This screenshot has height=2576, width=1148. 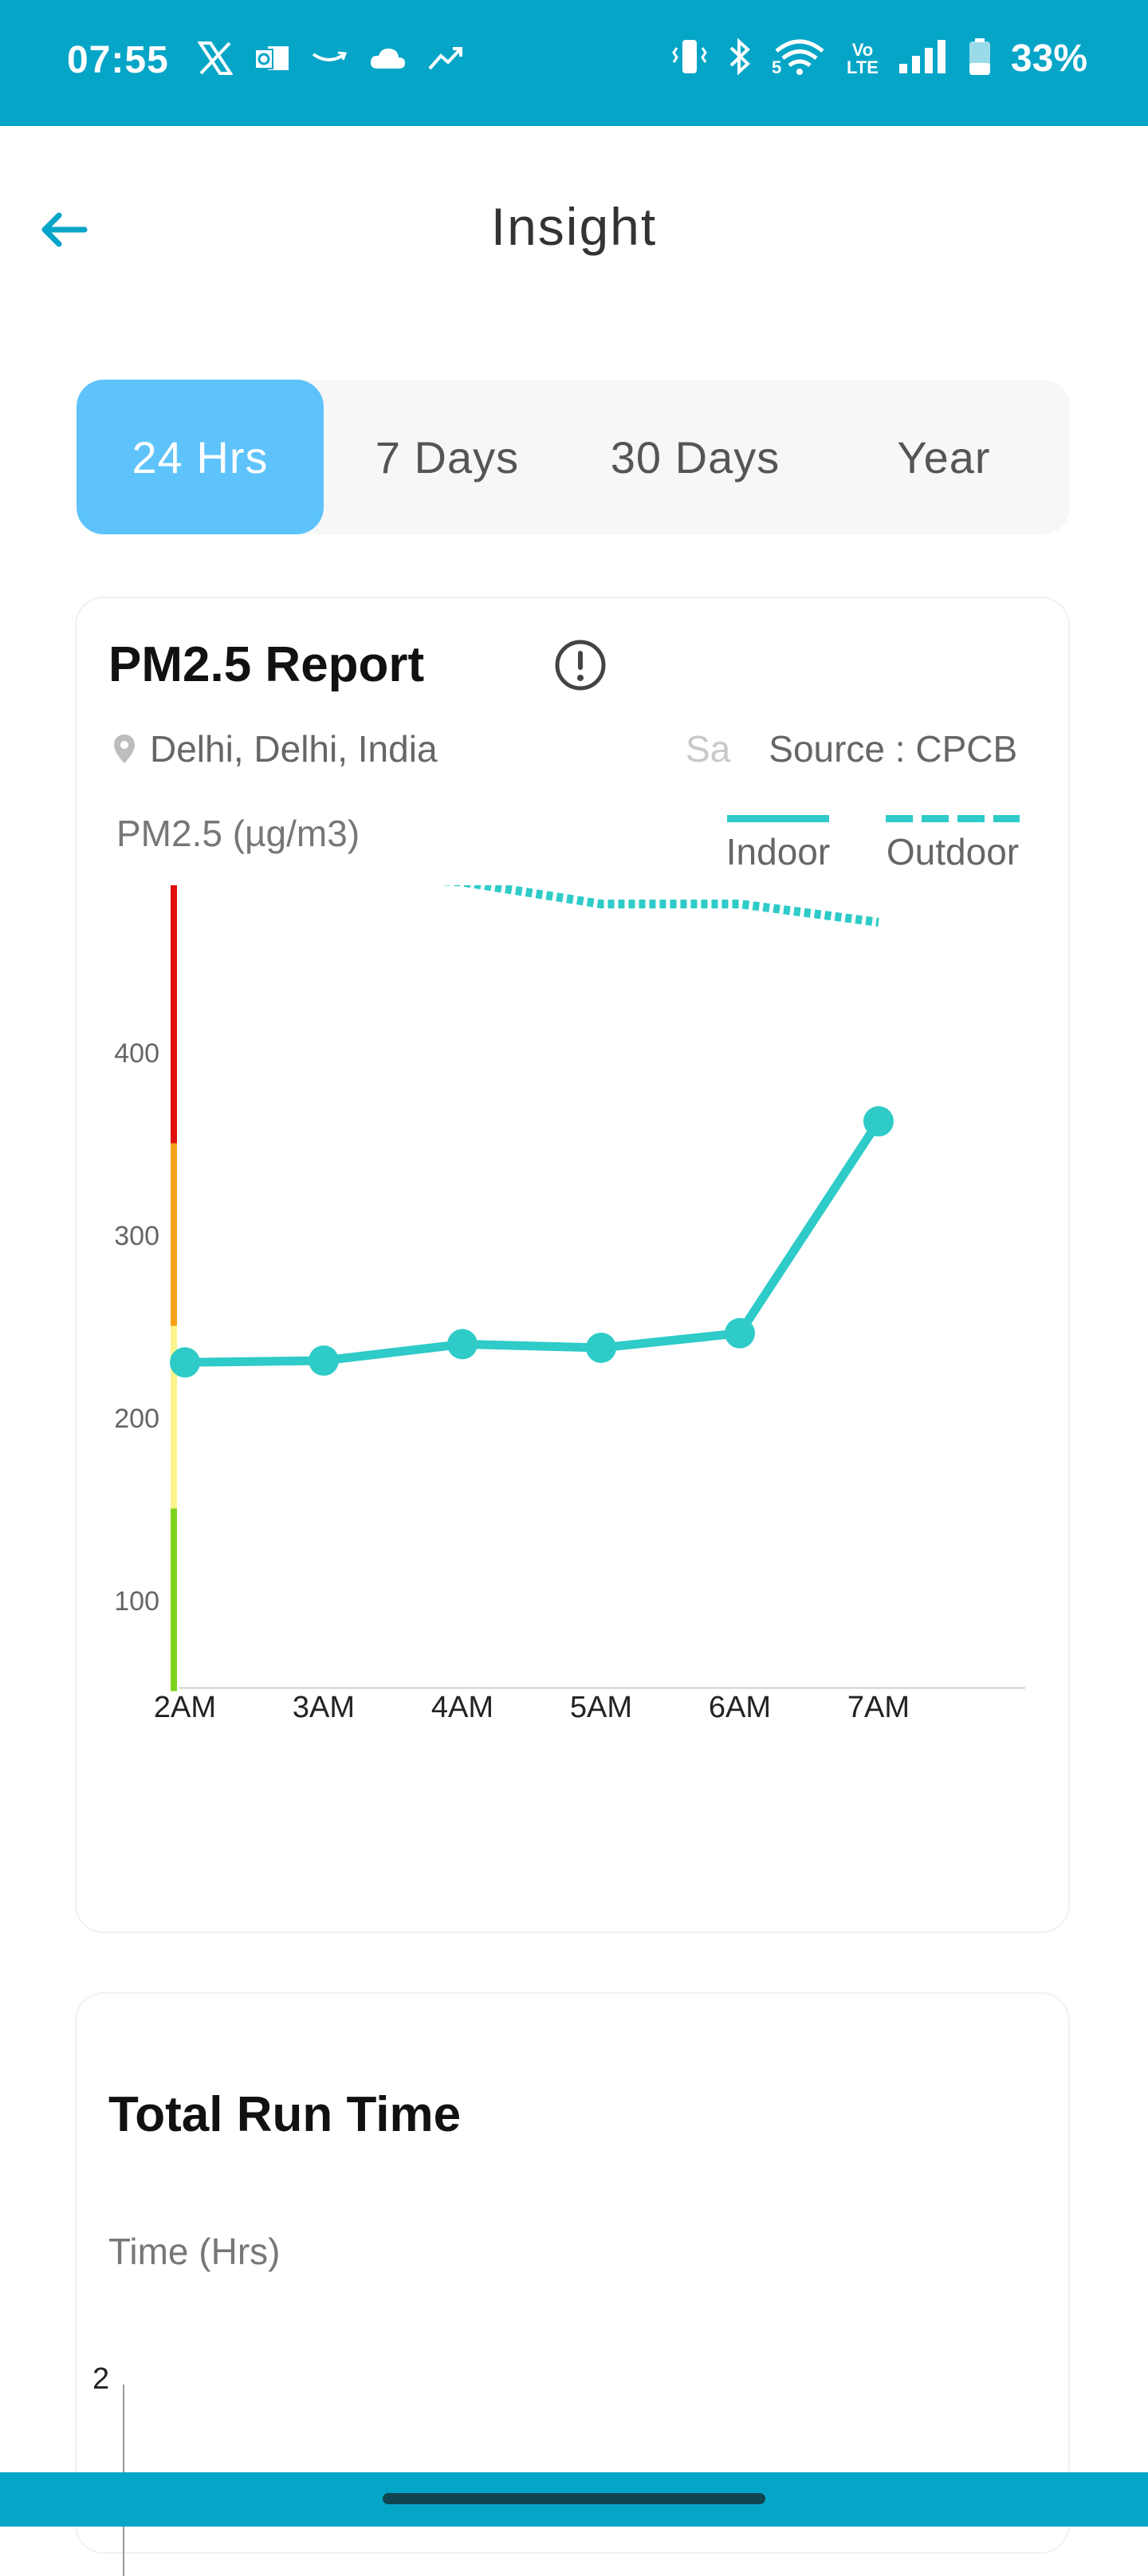 What do you see at coordinates (740, 1707) in the screenshot?
I see `x-tick-label: 6AM` at bounding box center [740, 1707].